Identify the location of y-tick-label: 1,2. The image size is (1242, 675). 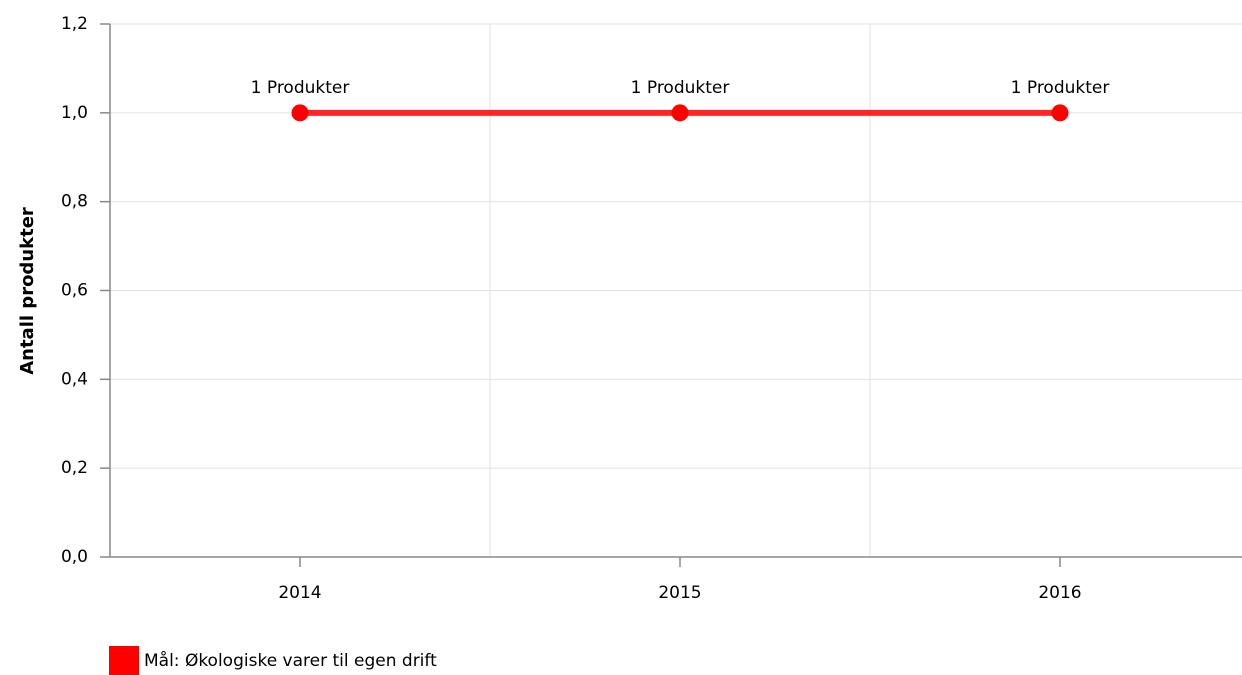
(74, 24).